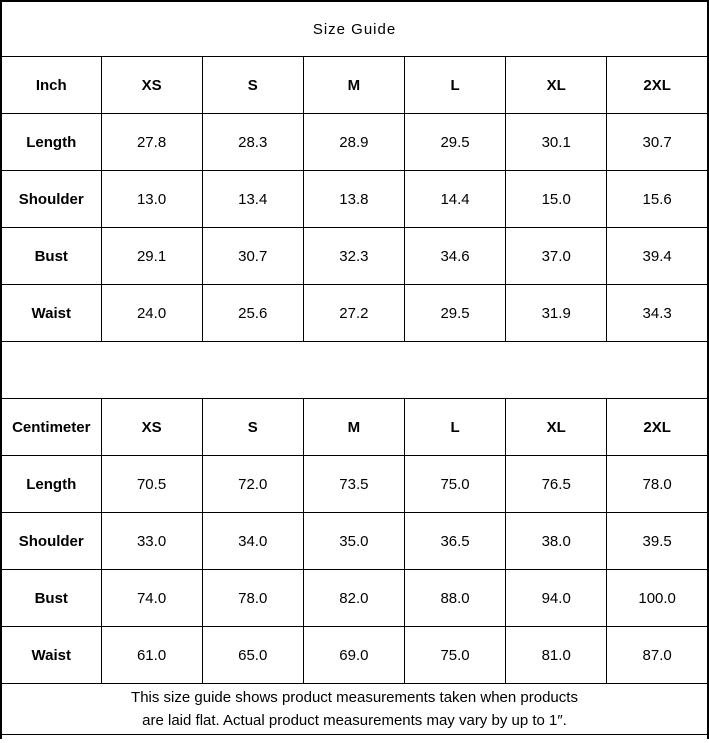 The height and width of the screenshot is (743, 709). What do you see at coordinates (51, 427) in the screenshot?
I see `unit-header-centimeter: Centimeter` at bounding box center [51, 427].